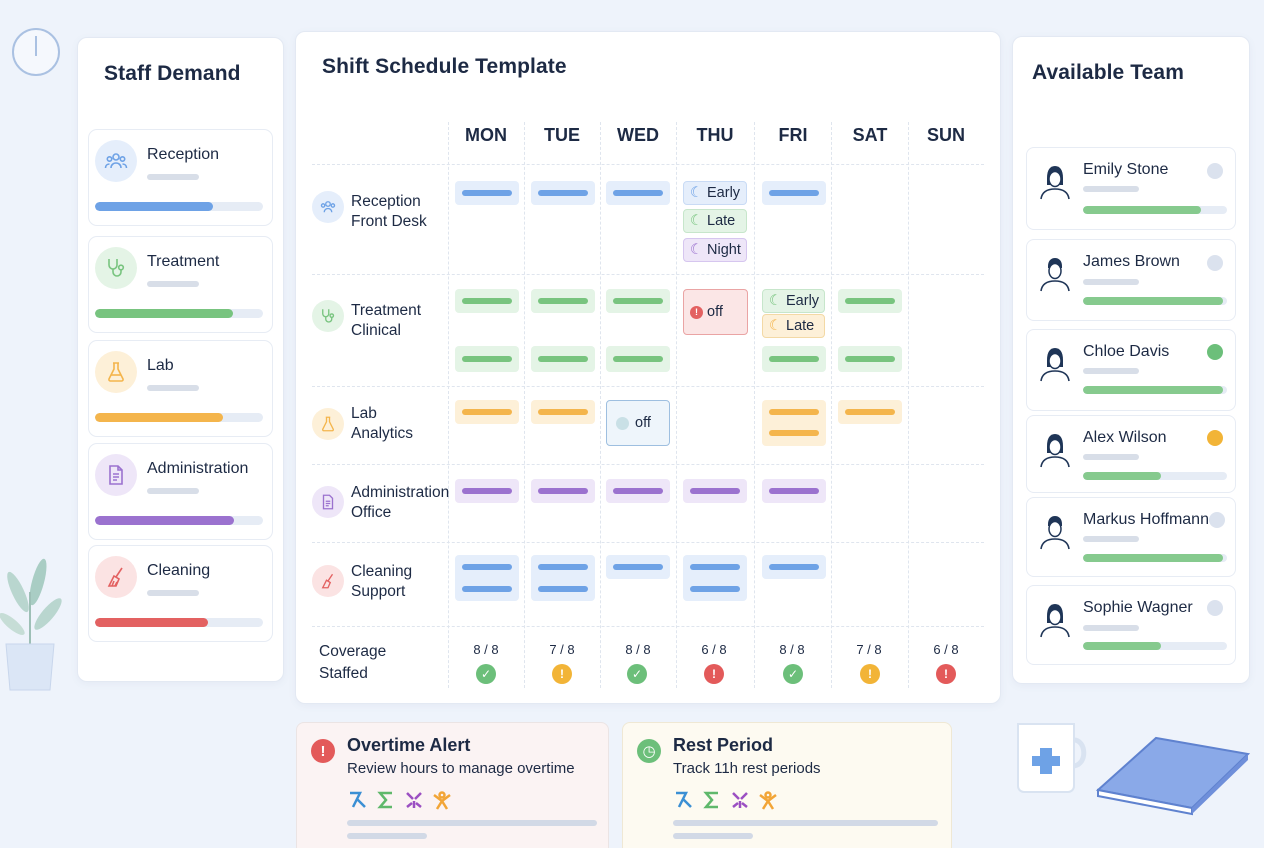  What do you see at coordinates (382, 581) in the screenshot?
I see `row-label-cleaning: Cleaning Support` at bounding box center [382, 581].